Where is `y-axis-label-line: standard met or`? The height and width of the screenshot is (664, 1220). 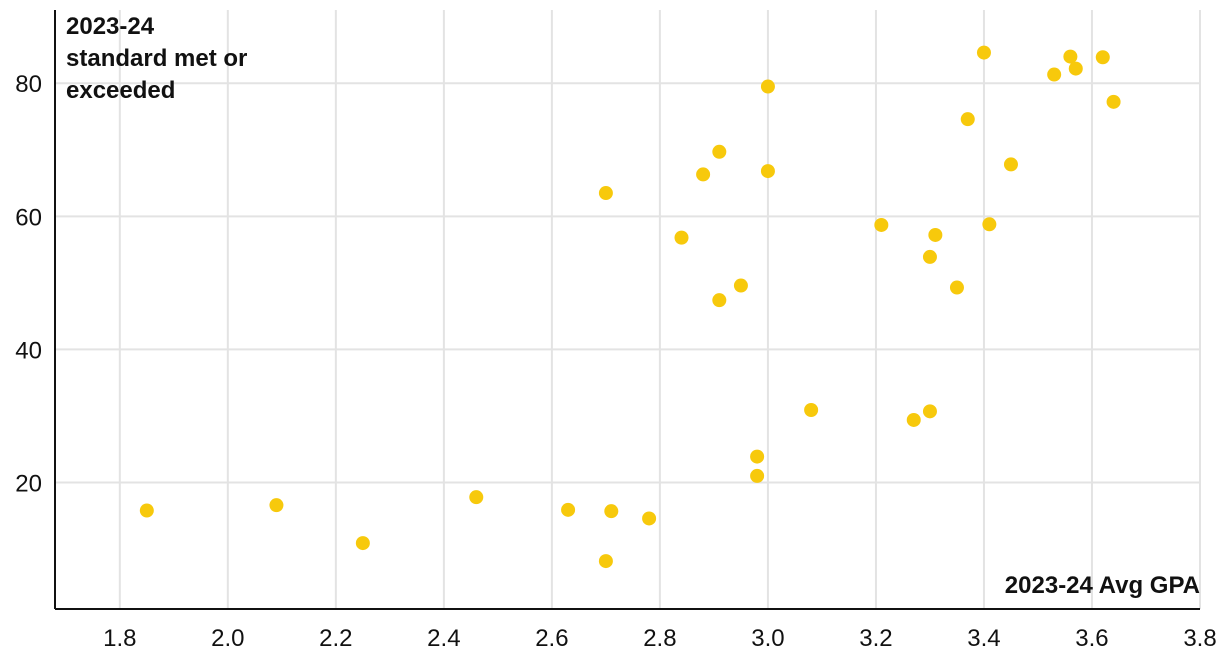 y-axis-label-line: standard met or is located at coordinates (156, 58).